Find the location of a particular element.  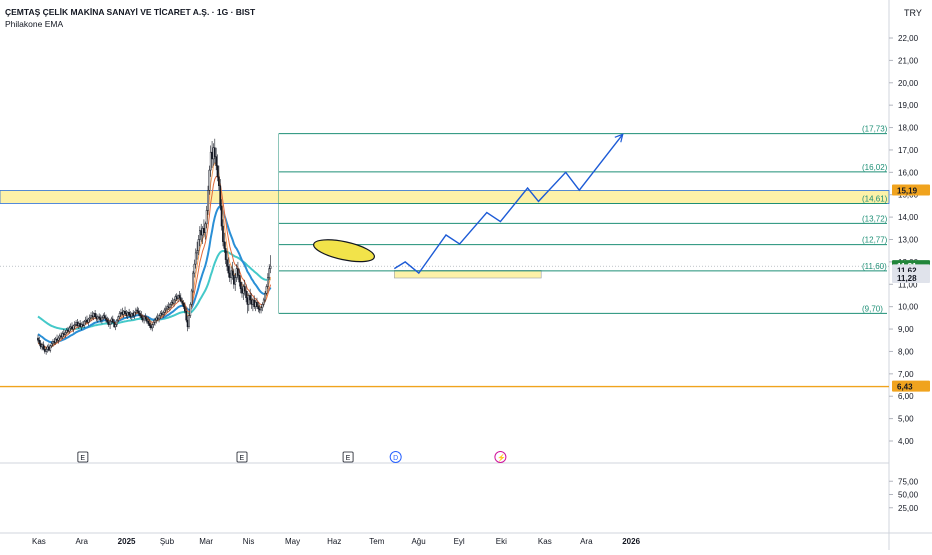

osc-tick-label: 50,00 is located at coordinates (908, 495).